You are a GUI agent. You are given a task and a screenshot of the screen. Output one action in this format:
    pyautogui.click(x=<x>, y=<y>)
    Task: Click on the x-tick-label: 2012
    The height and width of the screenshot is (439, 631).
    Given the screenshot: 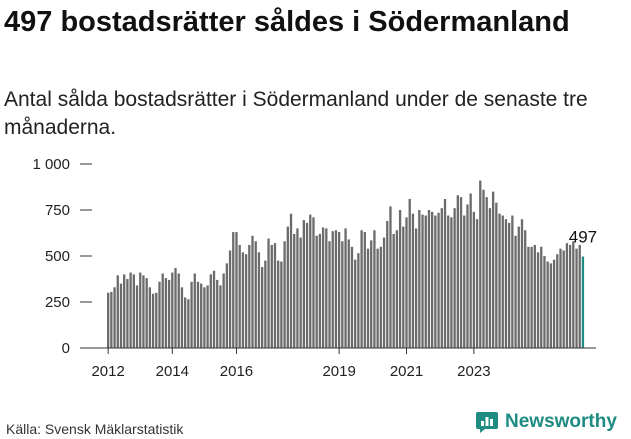 What is the action you would take?
    pyautogui.click(x=107, y=371)
    